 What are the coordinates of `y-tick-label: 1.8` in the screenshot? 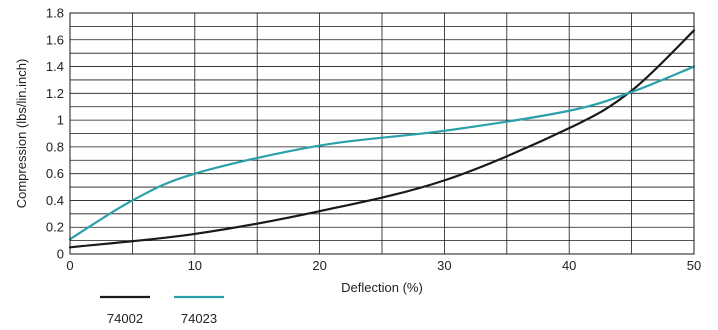 It's located at (55, 13).